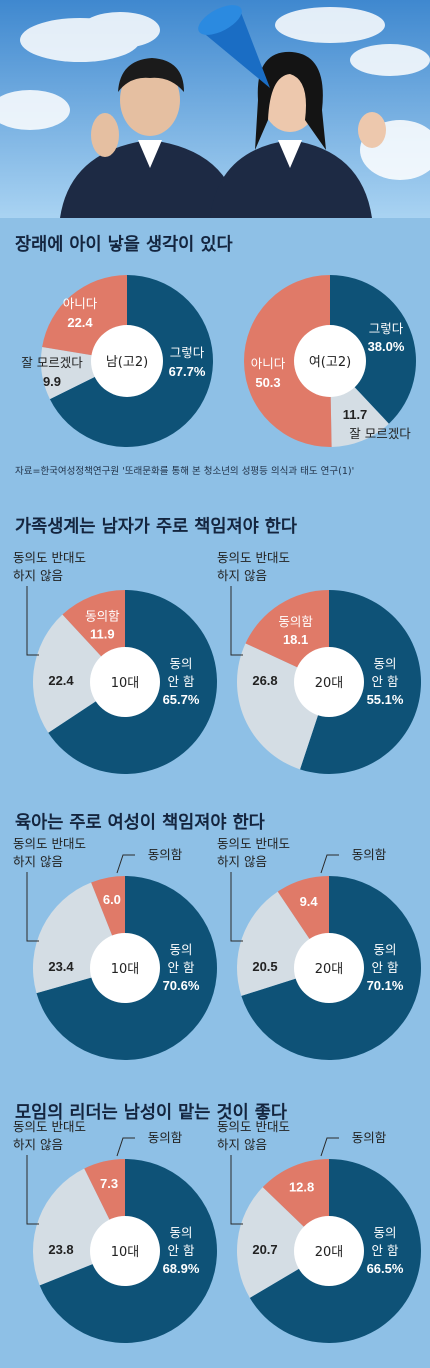  Describe the element at coordinates (355, 414) in the screenshot. I see `value-unsure: 11.7` at that location.